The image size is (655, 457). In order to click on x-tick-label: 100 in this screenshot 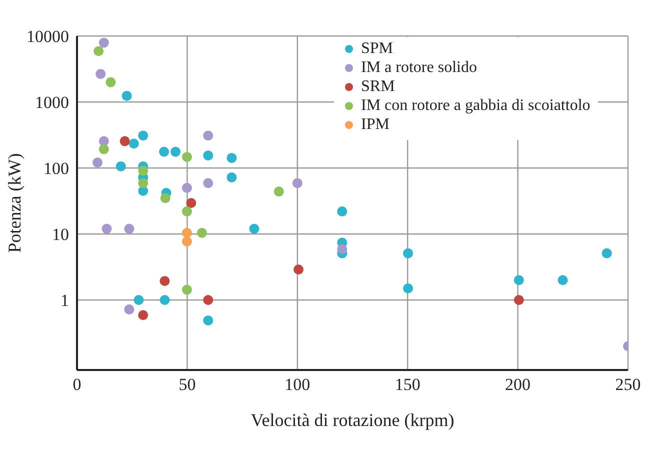, I will do `click(297, 384)`.